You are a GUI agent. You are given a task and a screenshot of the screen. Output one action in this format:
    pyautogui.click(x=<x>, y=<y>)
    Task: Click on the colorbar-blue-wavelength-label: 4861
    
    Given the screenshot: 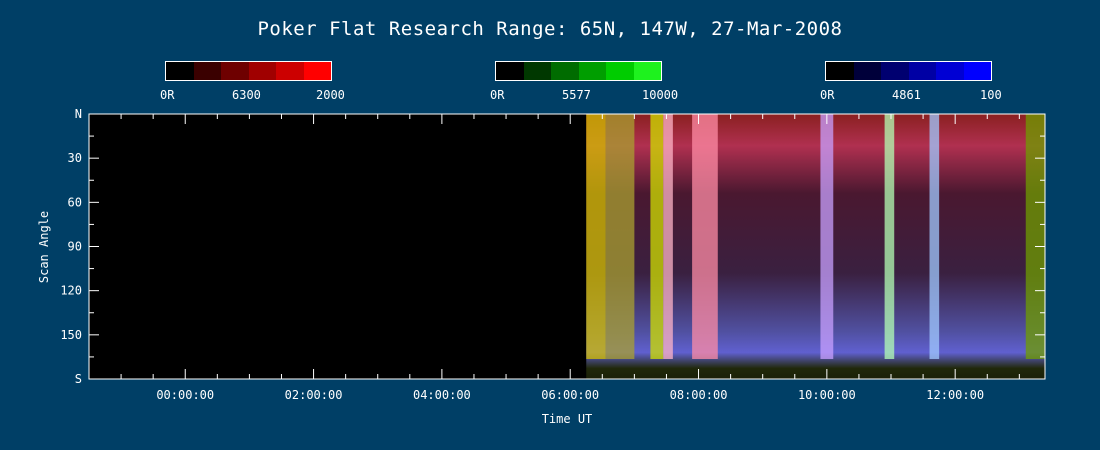 What is the action you would take?
    pyautogui.click(x=906, y=95)
    